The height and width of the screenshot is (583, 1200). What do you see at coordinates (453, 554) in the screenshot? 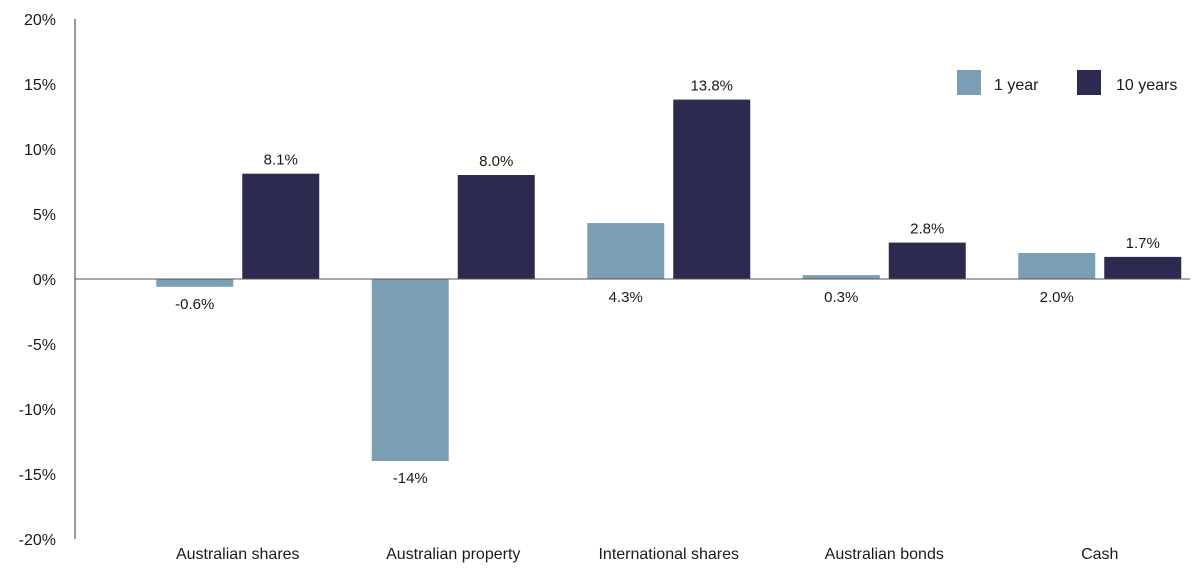
I see `x-category-label: Australian property` at bounding box center [453, 554].